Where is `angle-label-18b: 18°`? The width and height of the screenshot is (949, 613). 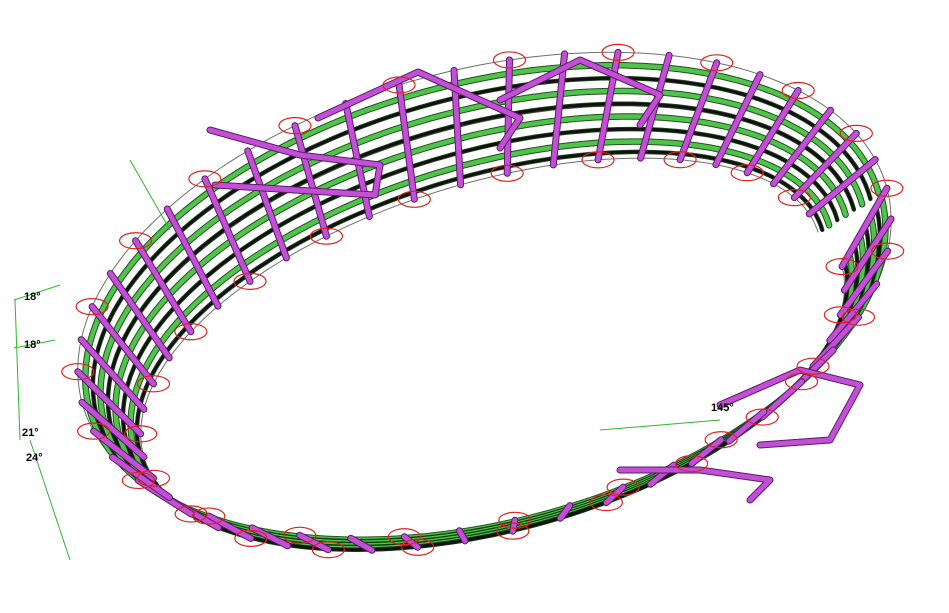
angle-label-18b: 18° is located at coordinates (32, 345).